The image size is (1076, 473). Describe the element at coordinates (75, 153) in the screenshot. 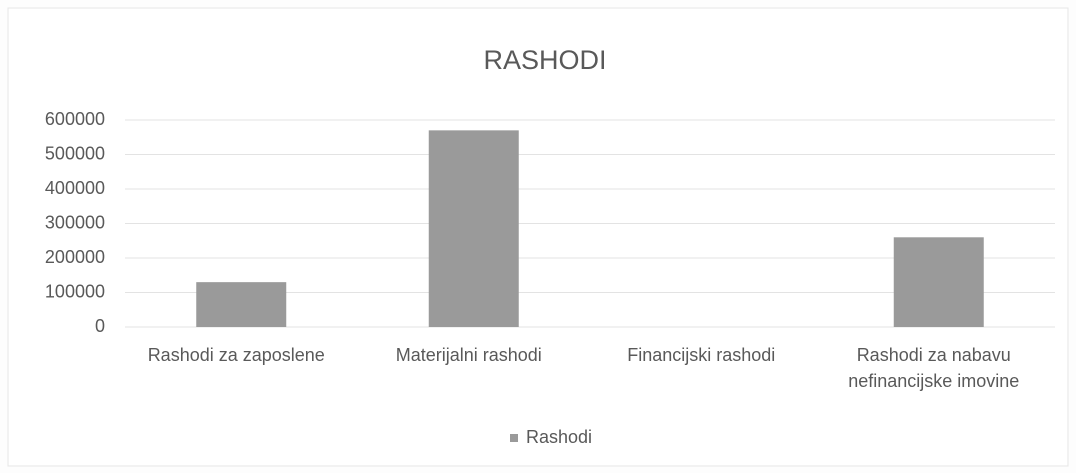

I see `y-tick-label: 500000` at that location.